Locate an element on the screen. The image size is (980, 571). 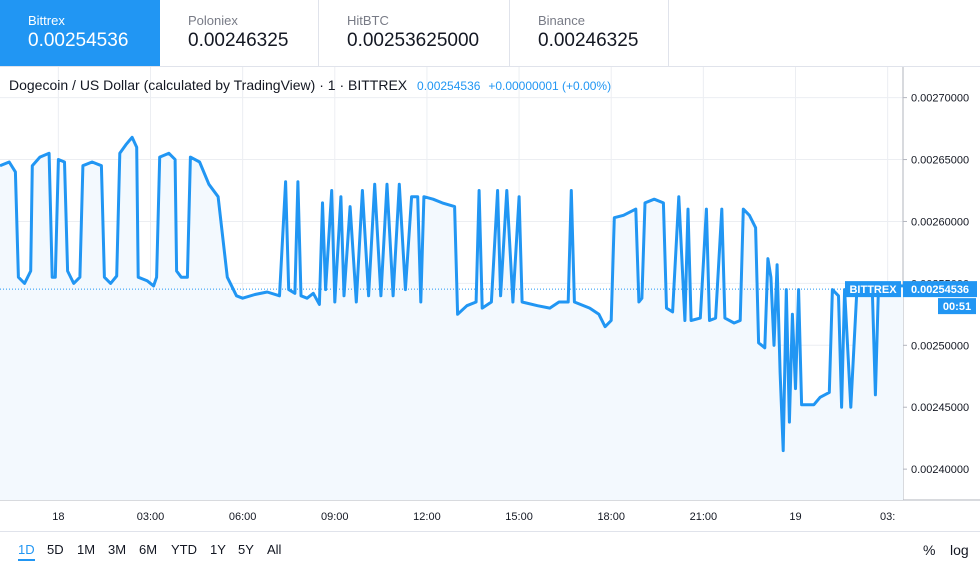
x-tick-label: 18 is located at coordinates (58, 517).